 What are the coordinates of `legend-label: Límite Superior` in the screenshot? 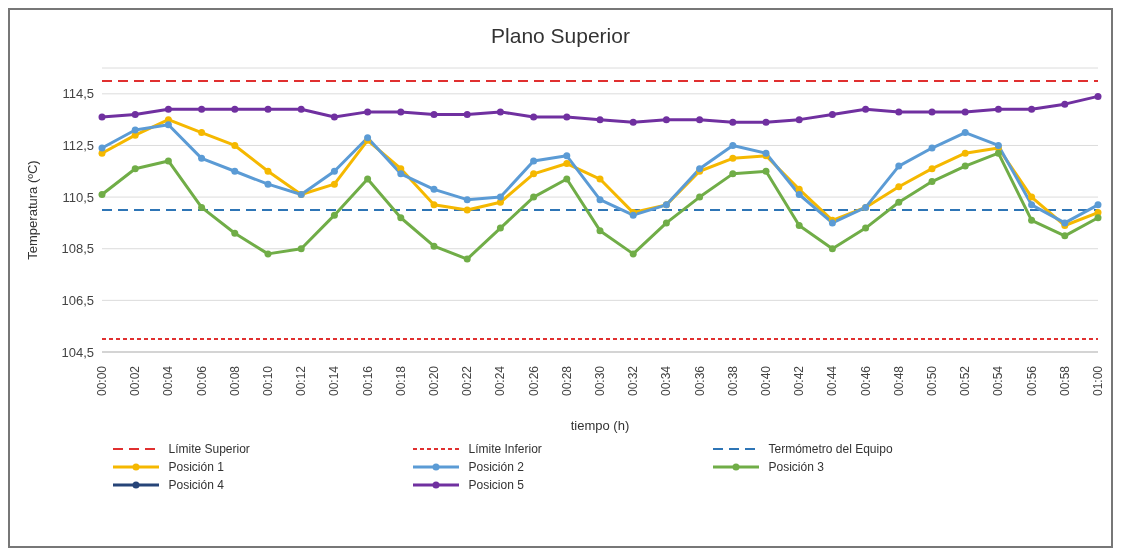 It's located at (209, 449).